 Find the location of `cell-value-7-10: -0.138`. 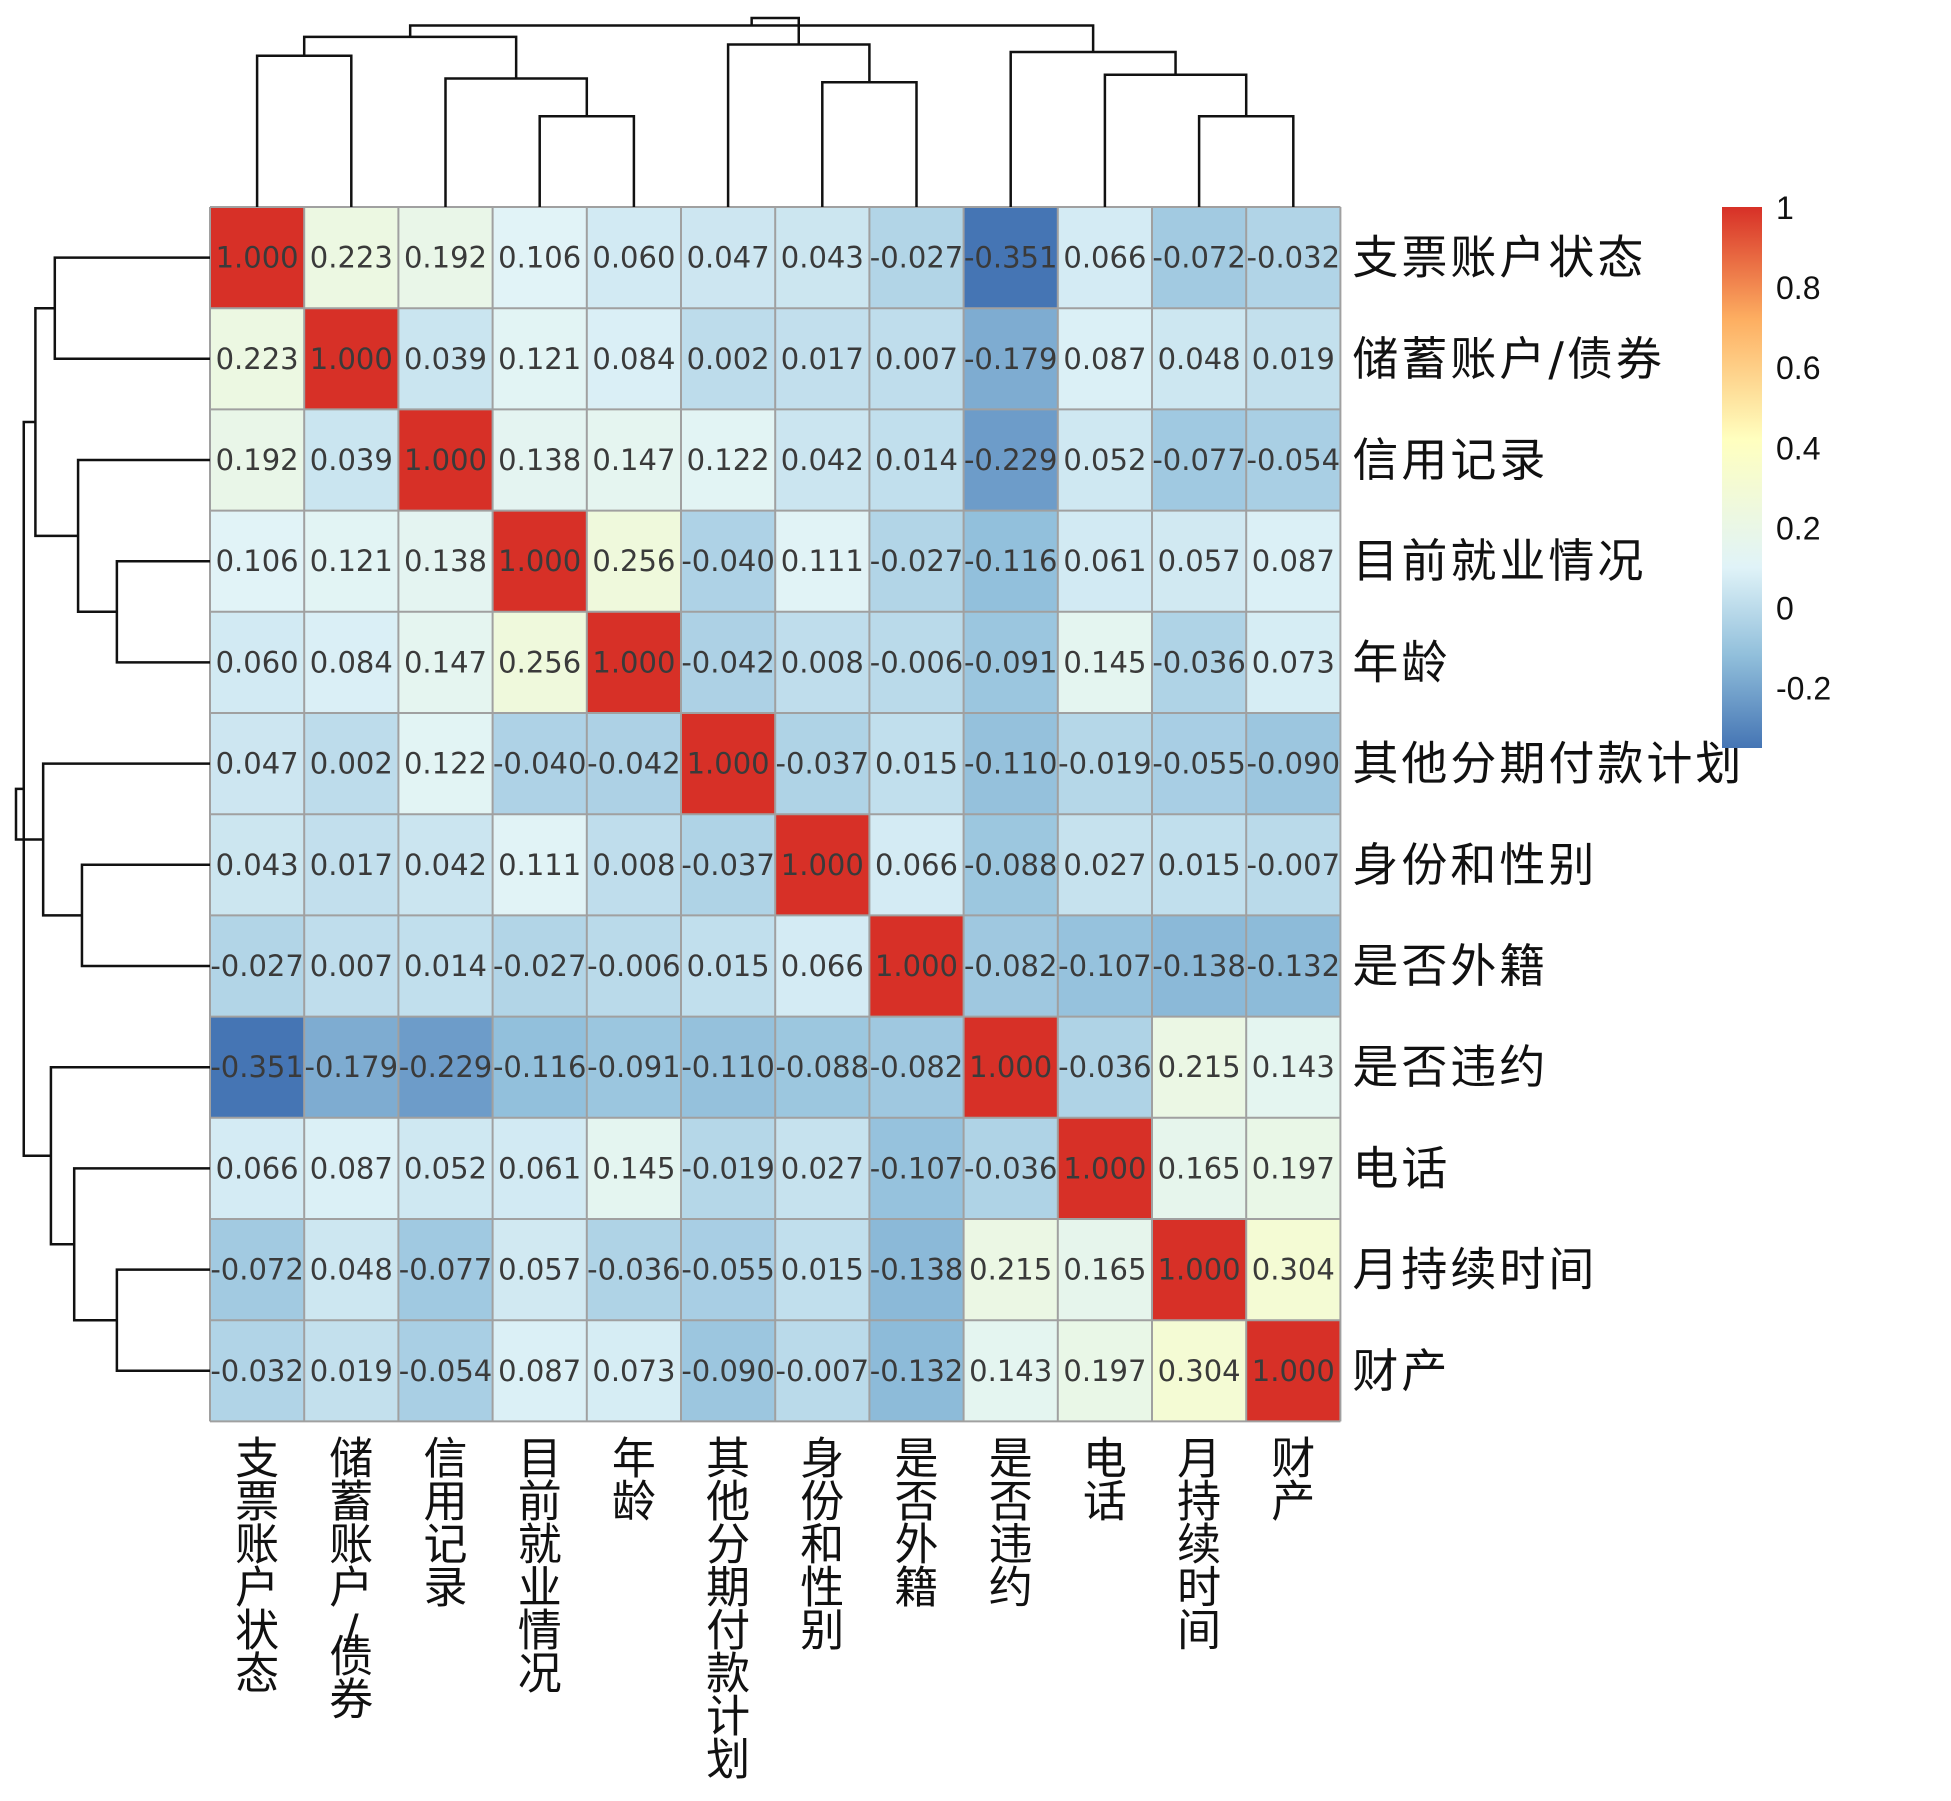

cell-value-7-10: -0.138 is located at coordinates (1199, 966).